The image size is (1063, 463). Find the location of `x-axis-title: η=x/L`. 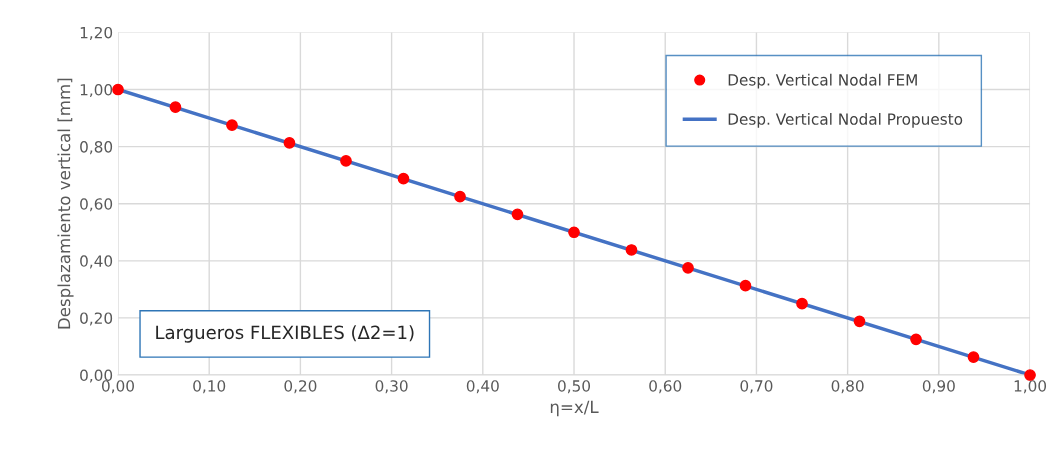

x-axis-title: η=x/L is located at coordinates (574, 408).